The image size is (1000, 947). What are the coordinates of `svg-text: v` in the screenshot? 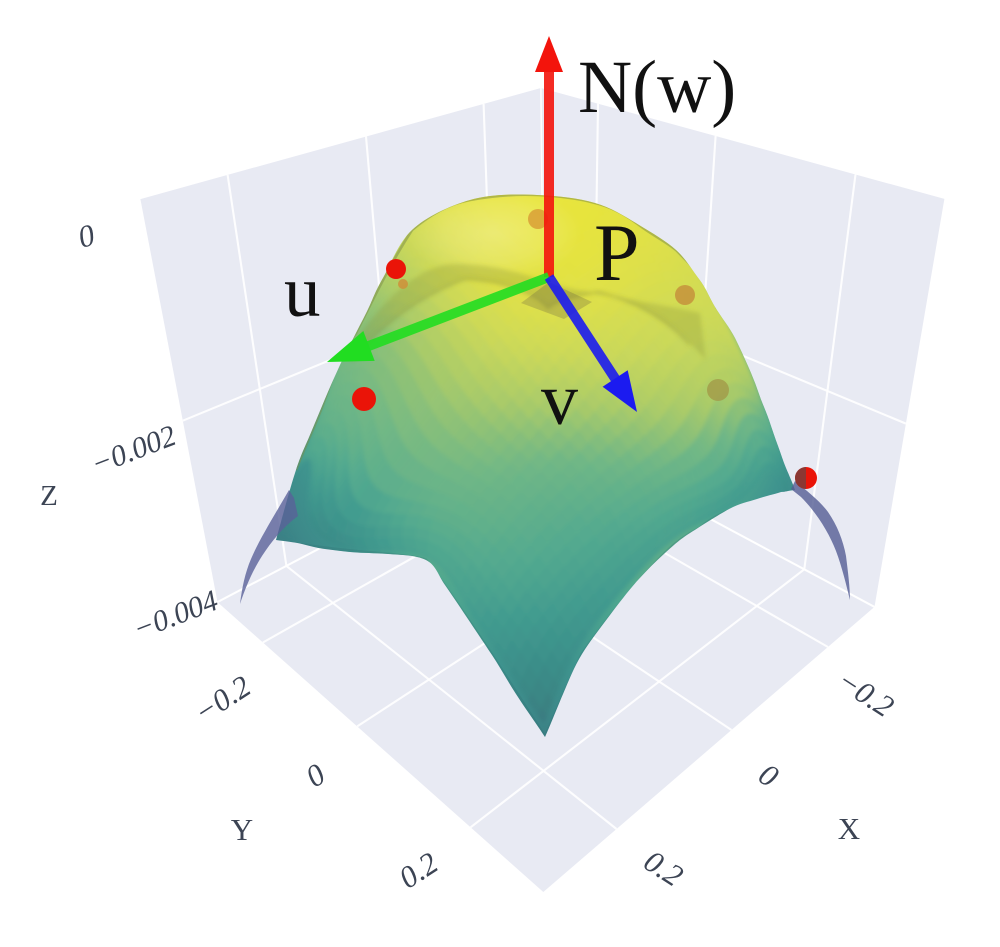 It's located at (559, 400).